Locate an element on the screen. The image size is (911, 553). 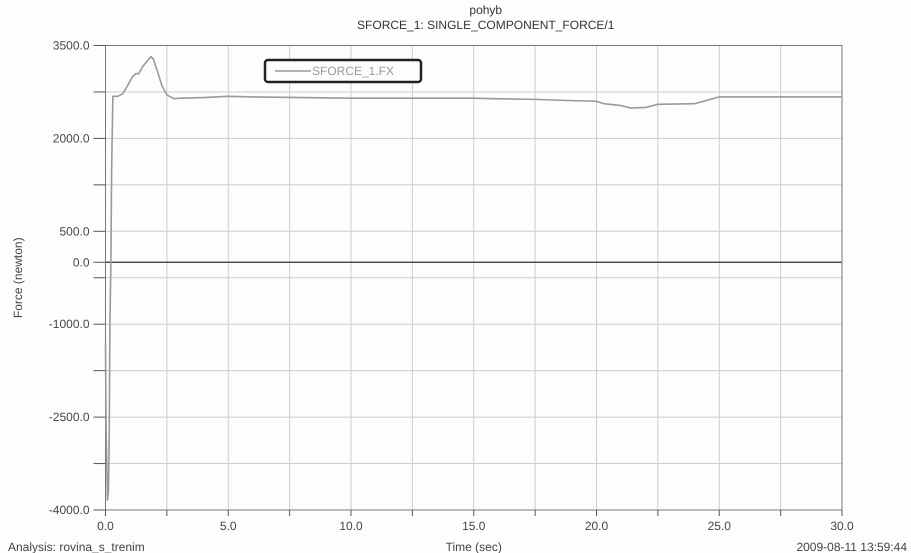
x-tick-label: 25.0 is located at coordinates (720, 526).